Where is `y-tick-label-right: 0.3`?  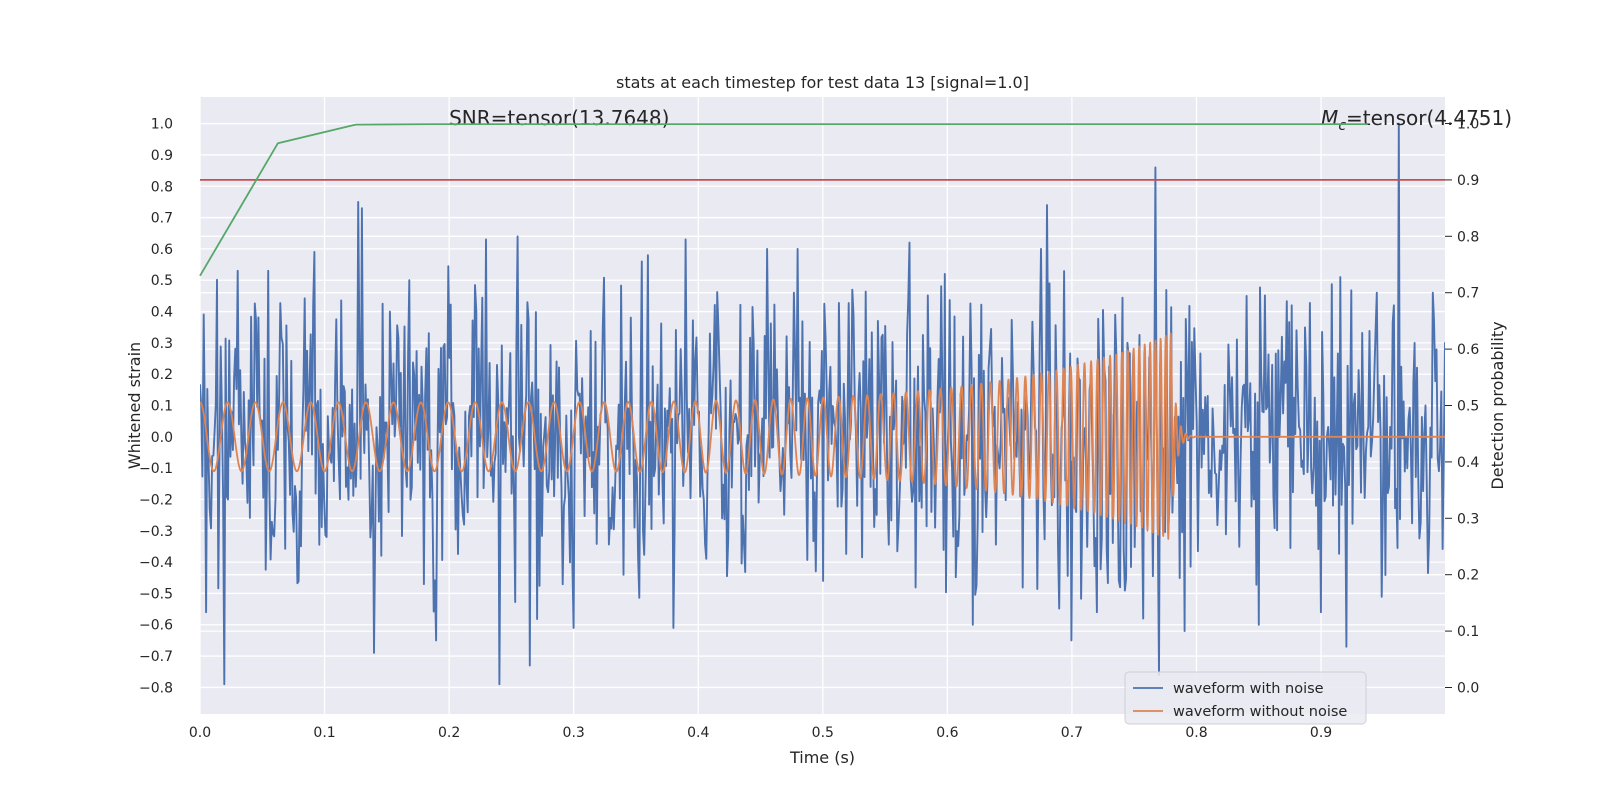 y-tick-label-right: 0.3 is located at coordinates (1468, 519).